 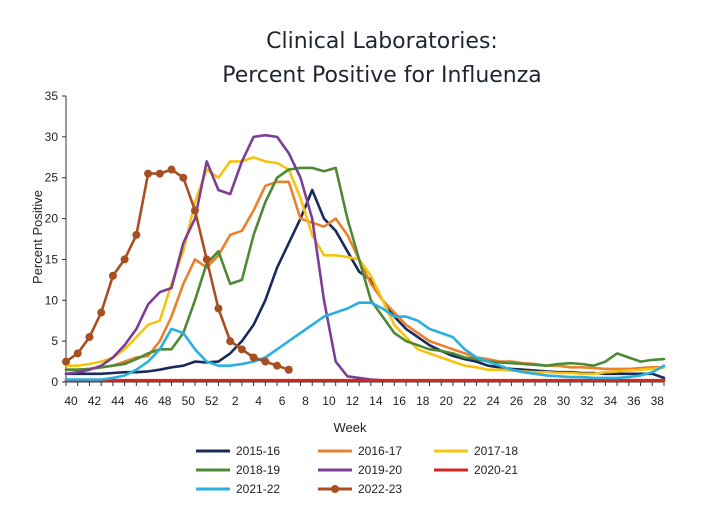 What do you see at coordinates (212, 401) in the screenshot?
I see `x-tick-label: 52` at bounding box center [212, 401].